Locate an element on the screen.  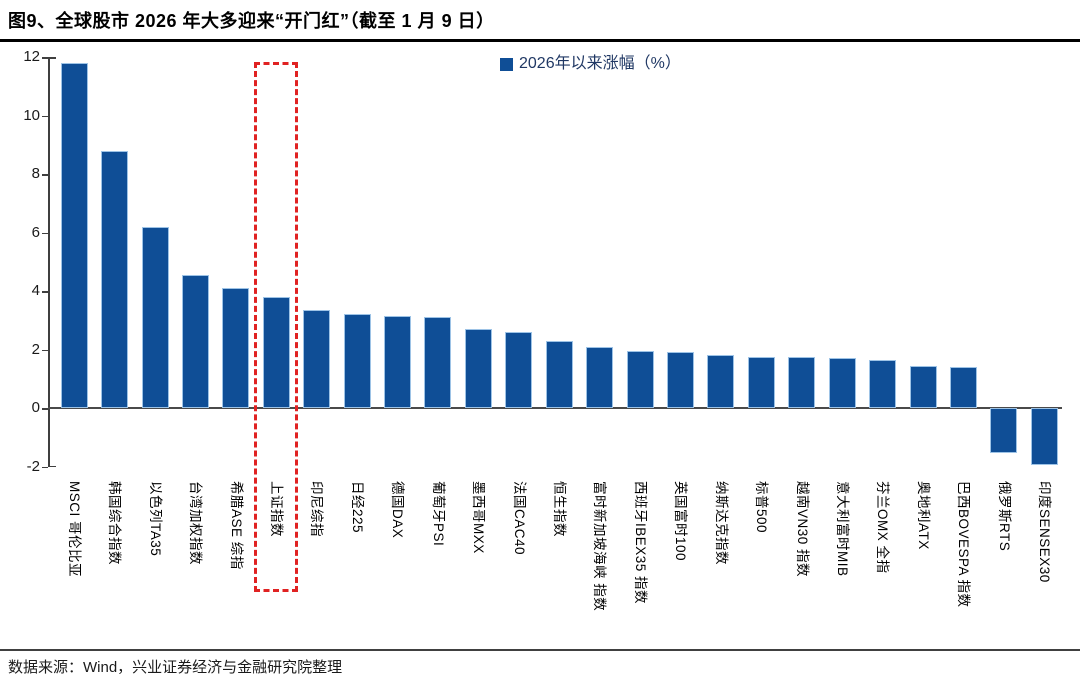
x-axis-label: 纳斯达克指数 is located at coordinates (721, 523).